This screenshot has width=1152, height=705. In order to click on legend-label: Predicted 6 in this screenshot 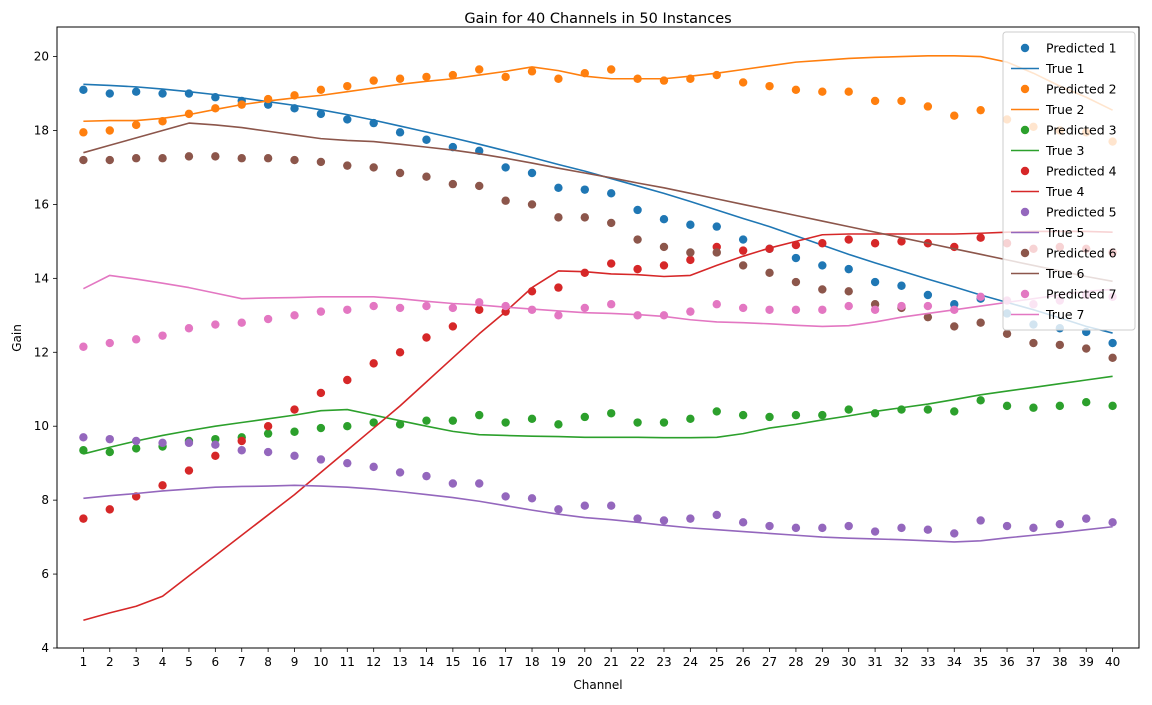, I will do `click(1081, 253)`.